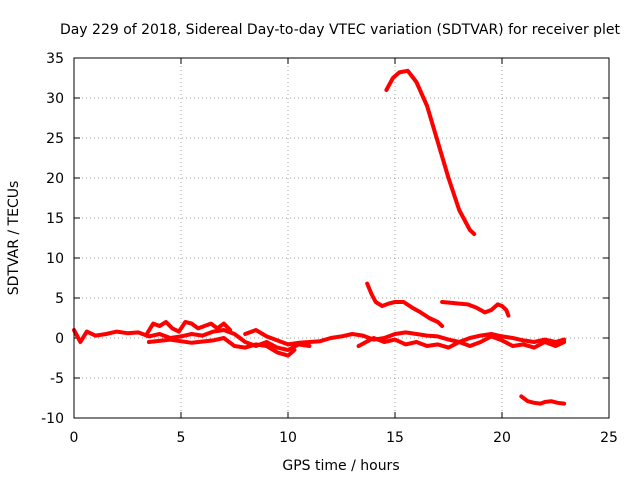 The height and width of the screenshot is (480, 640). What do you see at coordinates (475, 309) in the screenshot?
I see `series-line-sat-g` at bounding box center [475, 309].